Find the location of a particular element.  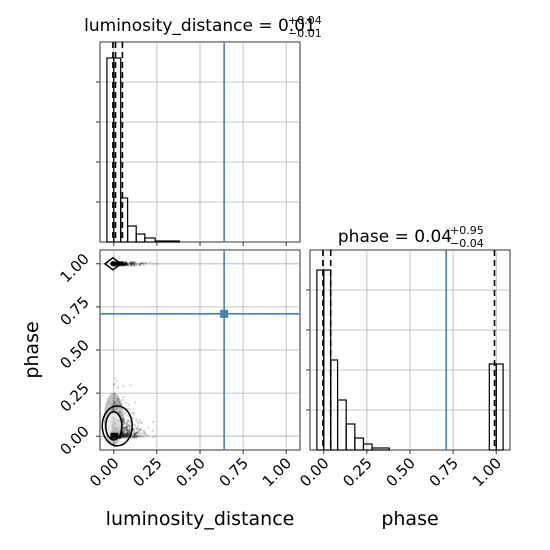

x-tick-label: 0.50 is located at coordinates (400, 472).